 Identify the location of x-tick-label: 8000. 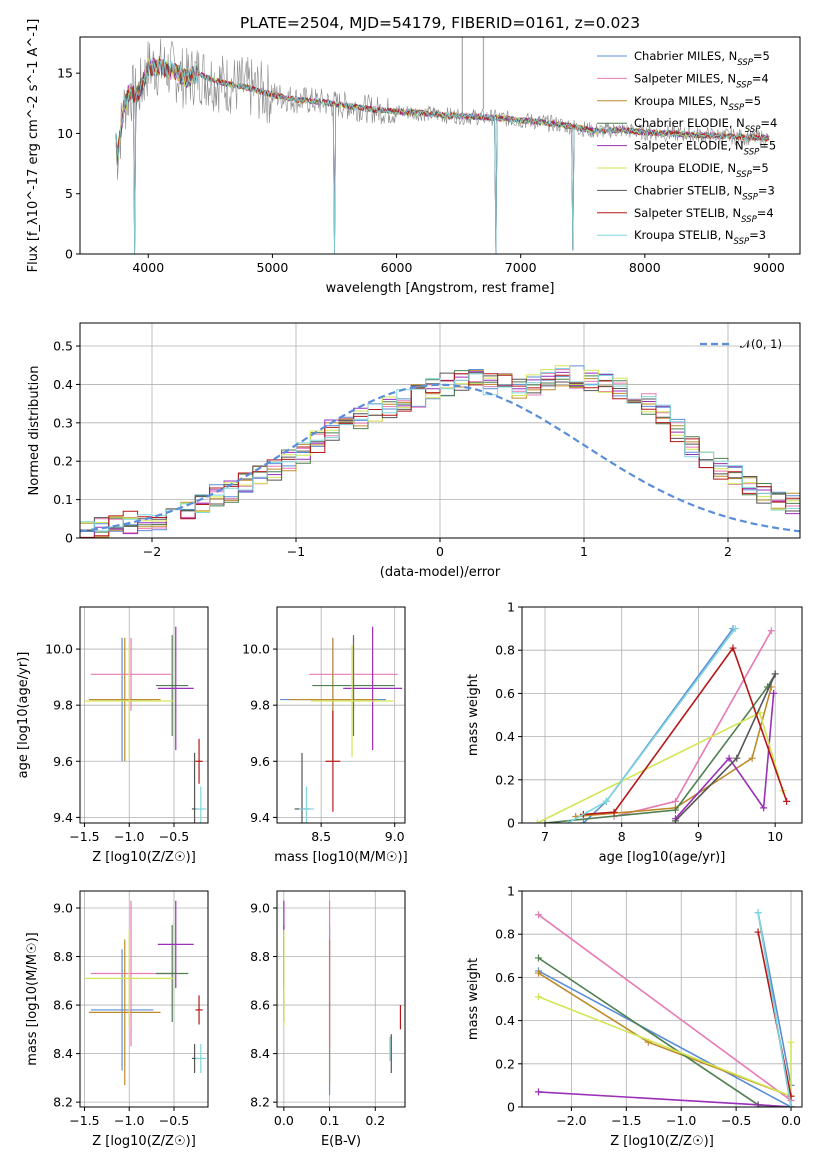
(645, 267).